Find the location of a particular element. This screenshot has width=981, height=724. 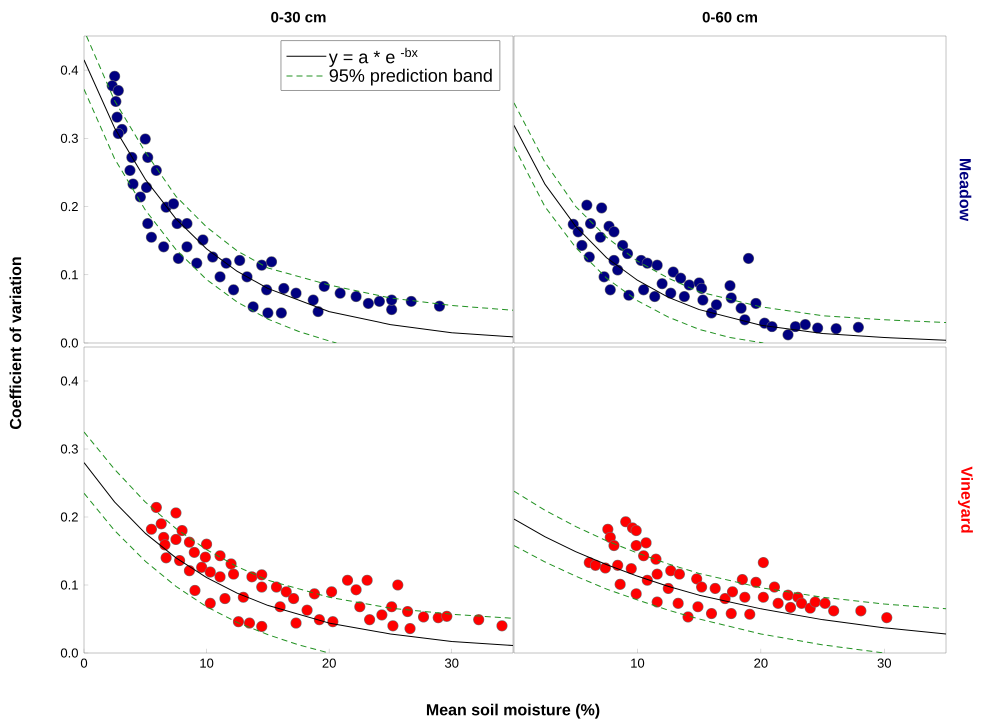

x-axis-title: Mean soil moisture (%) is located at coordinates (513, 711).